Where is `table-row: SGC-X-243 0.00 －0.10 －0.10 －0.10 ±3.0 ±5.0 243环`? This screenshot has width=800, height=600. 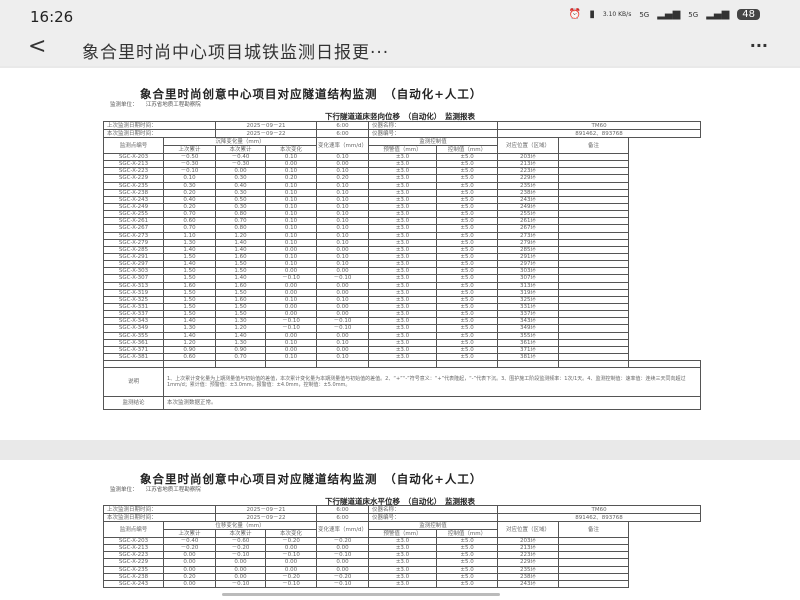 table-row: SGC-X-243 0.00 －0.10 －0.10 －0.10 ±3.0 ±5.0 243环 is located at coordinates (402, 583).